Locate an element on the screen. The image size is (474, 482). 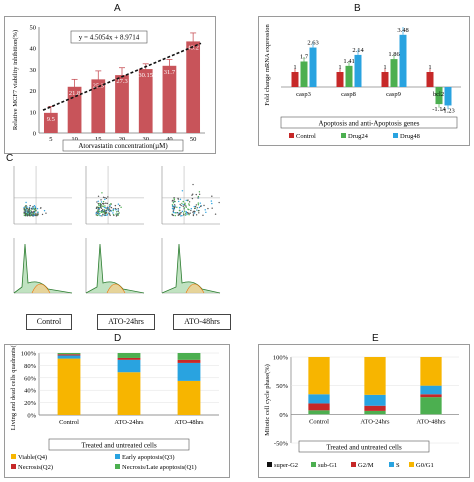
x-tick-label: 20 is located at coordinates (122, 139).